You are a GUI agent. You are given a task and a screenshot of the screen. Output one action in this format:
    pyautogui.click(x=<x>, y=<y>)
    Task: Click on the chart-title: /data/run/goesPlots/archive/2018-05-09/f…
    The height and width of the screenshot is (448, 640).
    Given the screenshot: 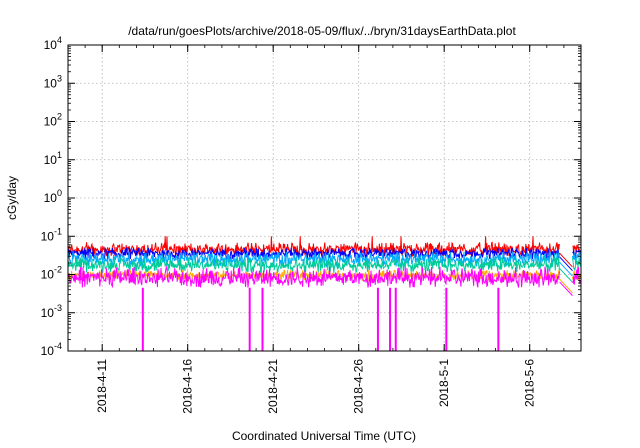 What is the action you would take?
    pyautogui.click(x=322, y=31)
    